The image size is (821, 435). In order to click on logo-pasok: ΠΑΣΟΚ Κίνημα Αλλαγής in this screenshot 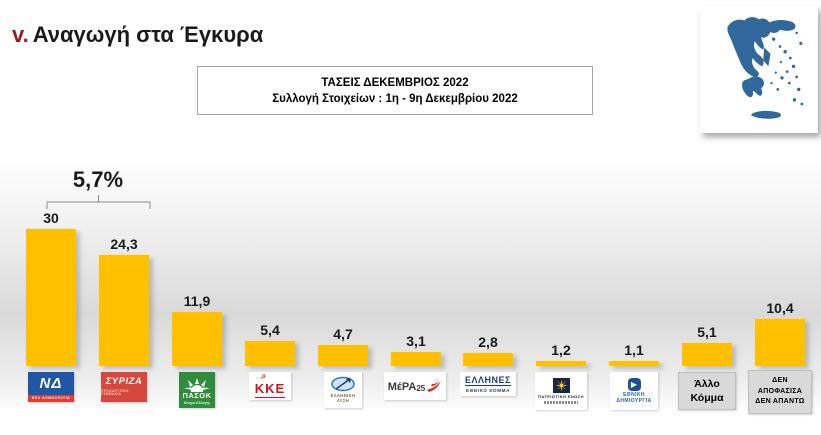, I will do `click(197, 390)`.